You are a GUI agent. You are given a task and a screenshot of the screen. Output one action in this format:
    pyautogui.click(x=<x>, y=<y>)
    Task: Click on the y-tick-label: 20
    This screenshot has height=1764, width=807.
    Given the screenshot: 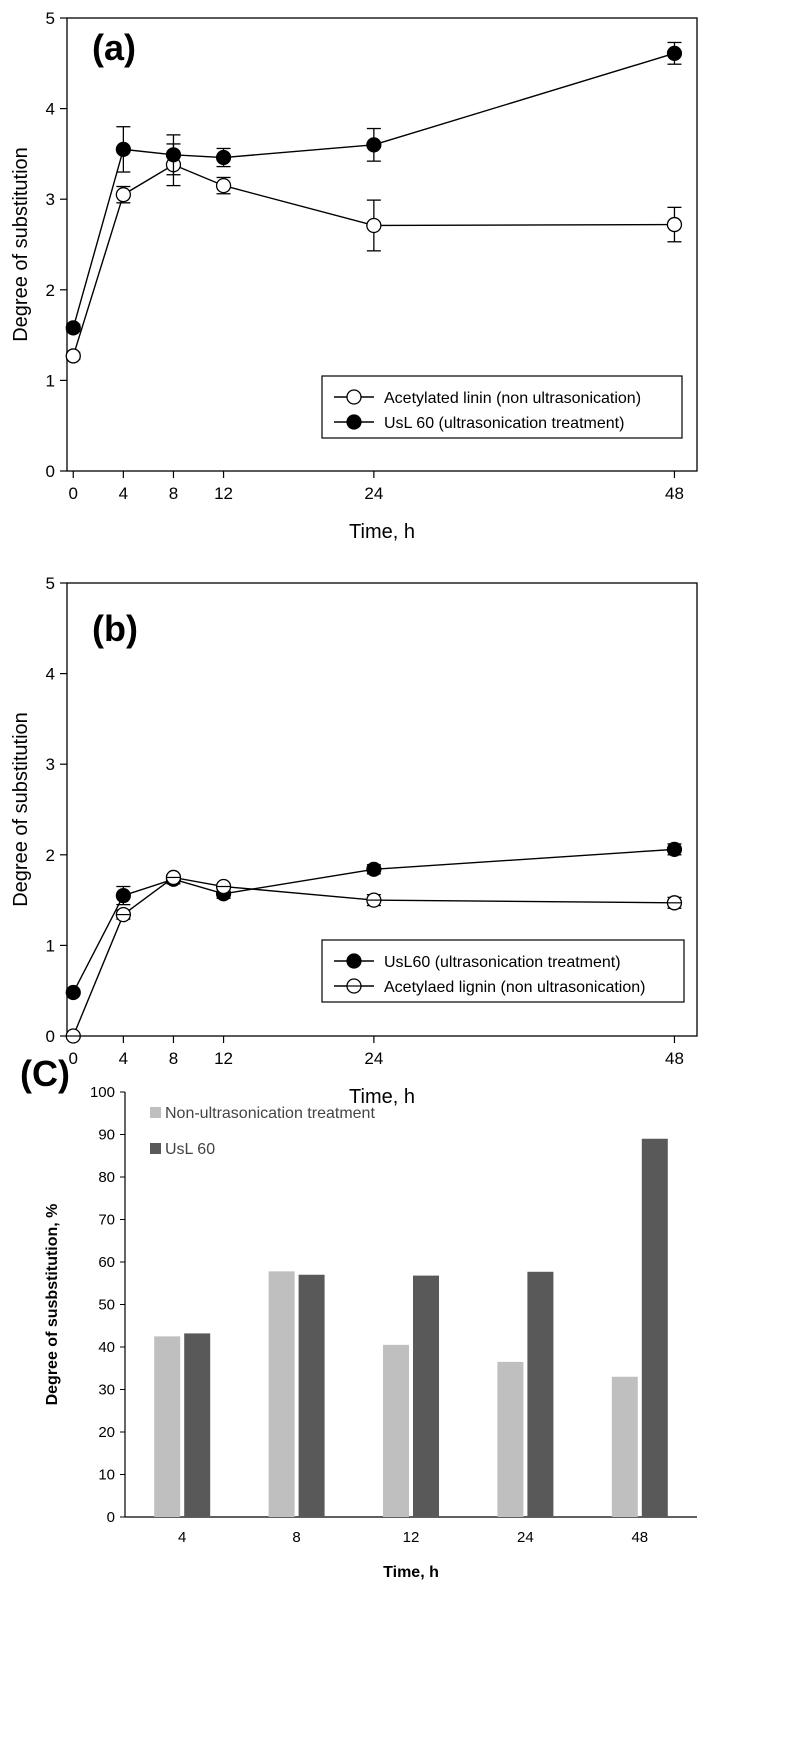 What is the action you would take?
    pyautogui.click(x=106, y=1432)
    